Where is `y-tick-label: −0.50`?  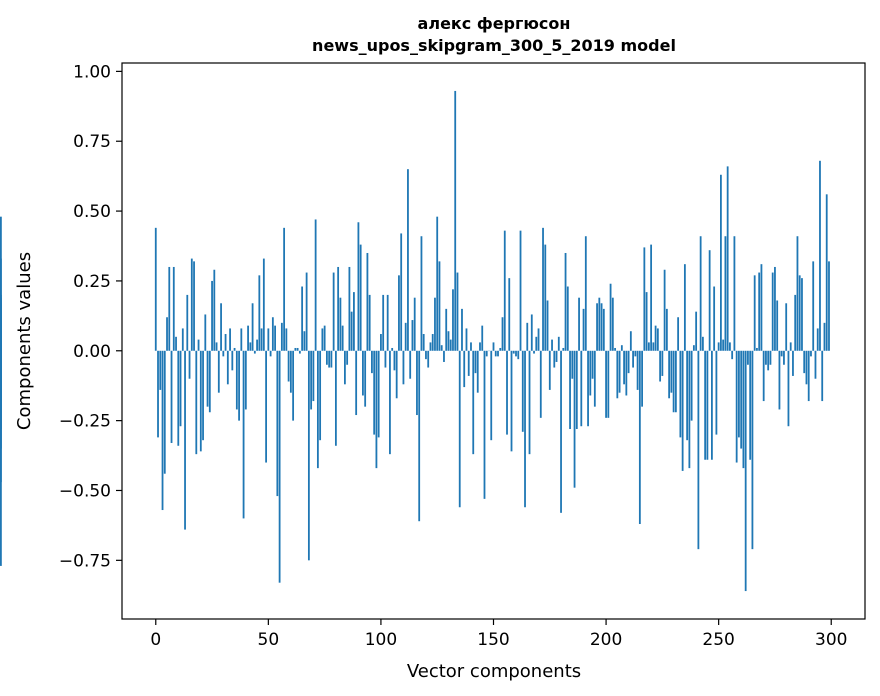 y-tick-label: −0.50 is located at coordinates (85, 491).